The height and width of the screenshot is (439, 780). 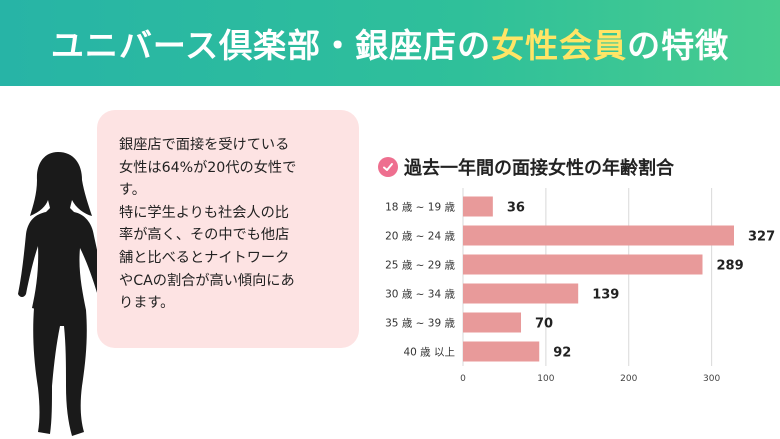 What do you see at coordinates (516, 208) in the screenshot?
I see `data-label: 36` at bounding box center [516, 208].